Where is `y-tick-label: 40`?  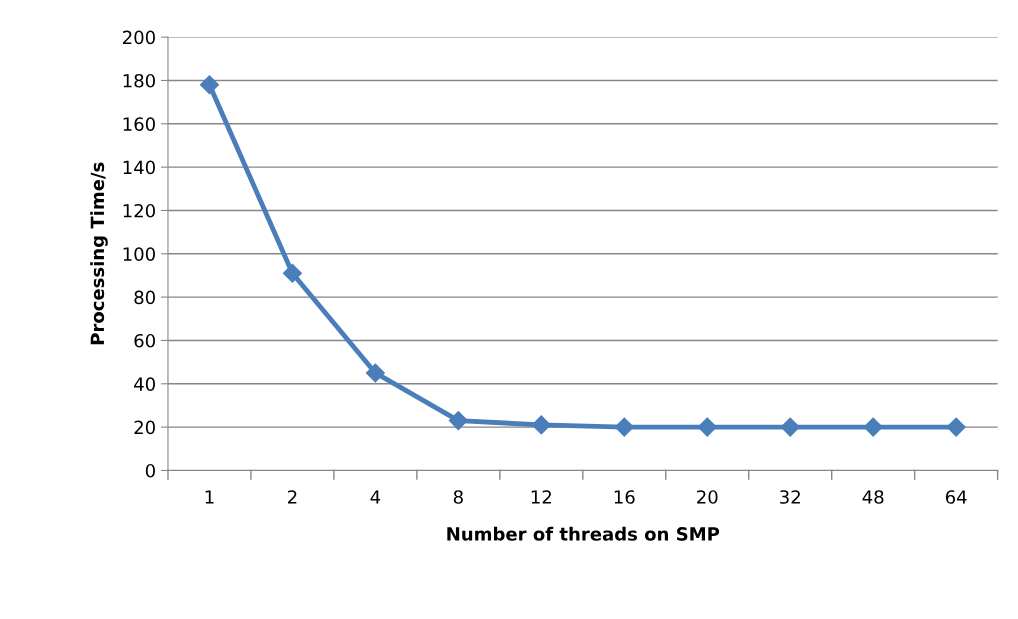
y-tick-label: 40 is located at coordinates (144, 384).